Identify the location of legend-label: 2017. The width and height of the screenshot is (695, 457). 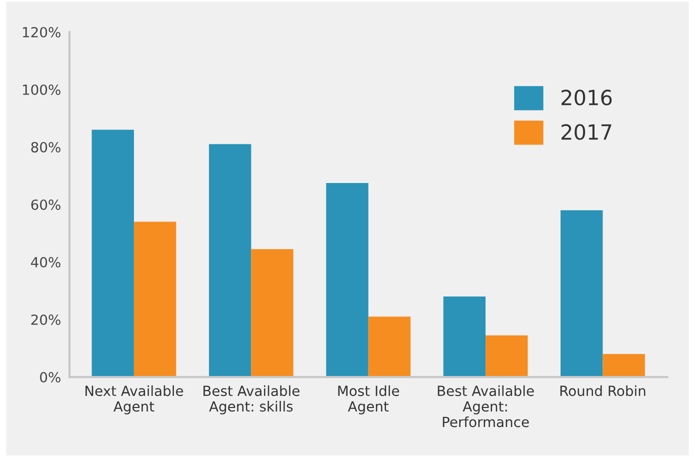
(587, 132).